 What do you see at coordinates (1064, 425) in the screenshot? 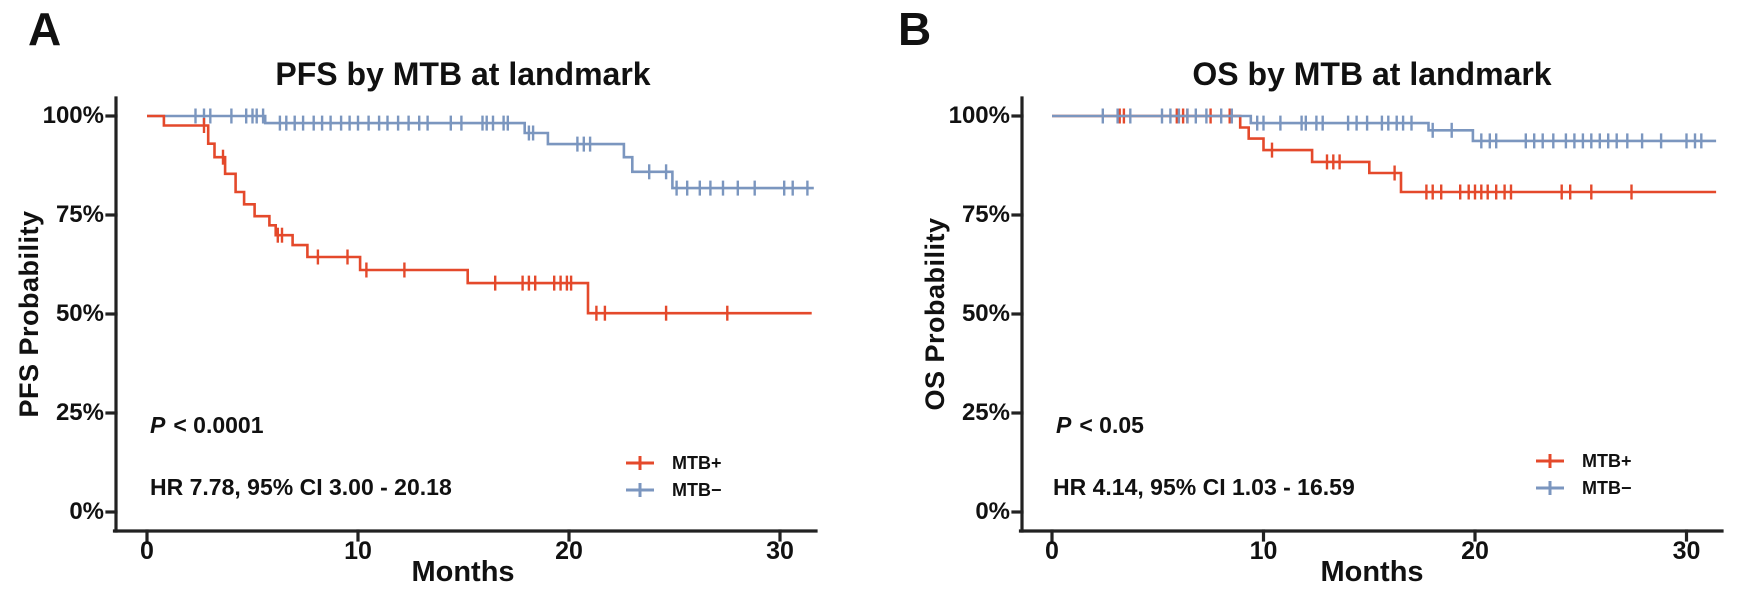
I see `panel-b-p-symbol: P` at bounding box center [1064, 425].